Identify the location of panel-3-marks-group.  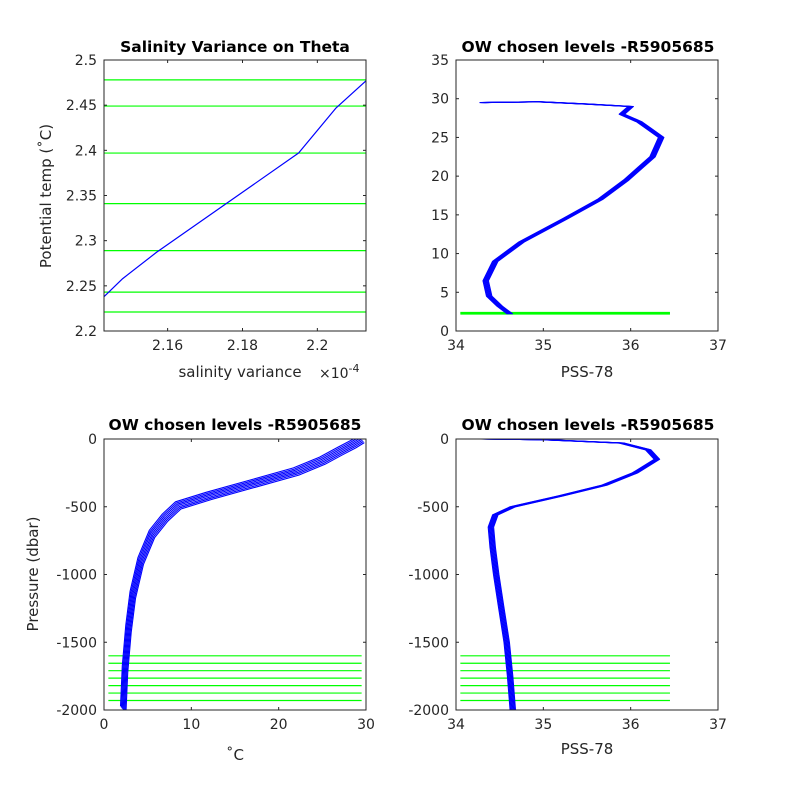
(236, 574).